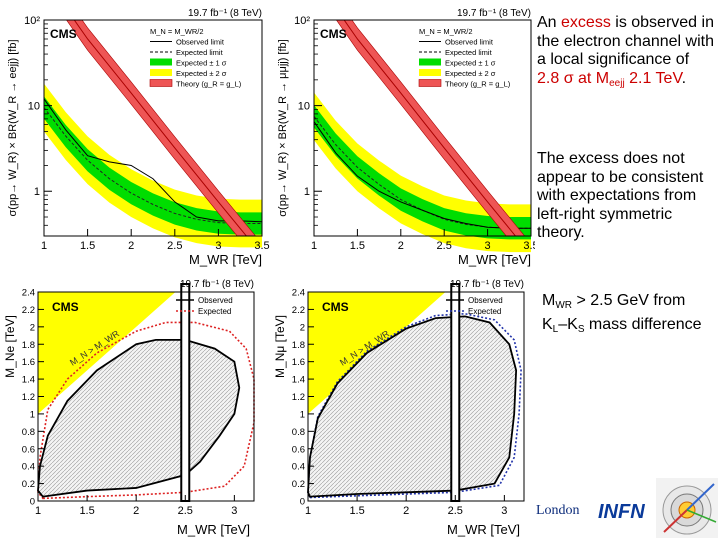 The image size is (720, 543). What do you see at coordinates (549, 300) in the screenshot?
I see `mass-limit-text-a: M` at bounding box center [549, 300].